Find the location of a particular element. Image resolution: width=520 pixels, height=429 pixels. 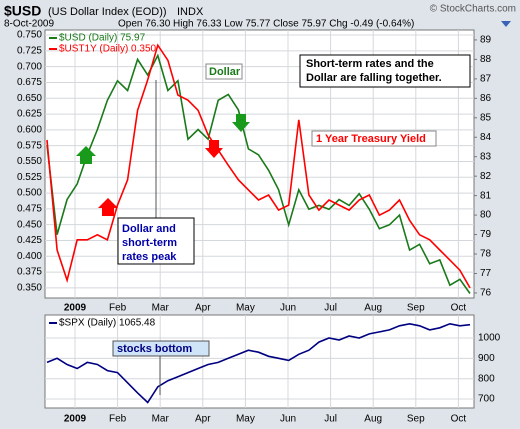

annotation: rates peak is located at coordinates (149, 257).